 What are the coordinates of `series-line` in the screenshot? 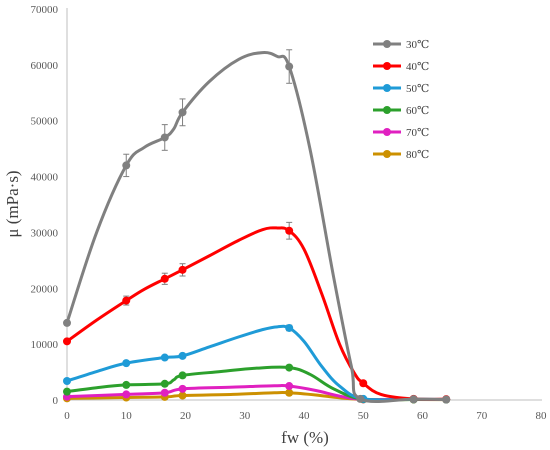 It's located at (256, 363).